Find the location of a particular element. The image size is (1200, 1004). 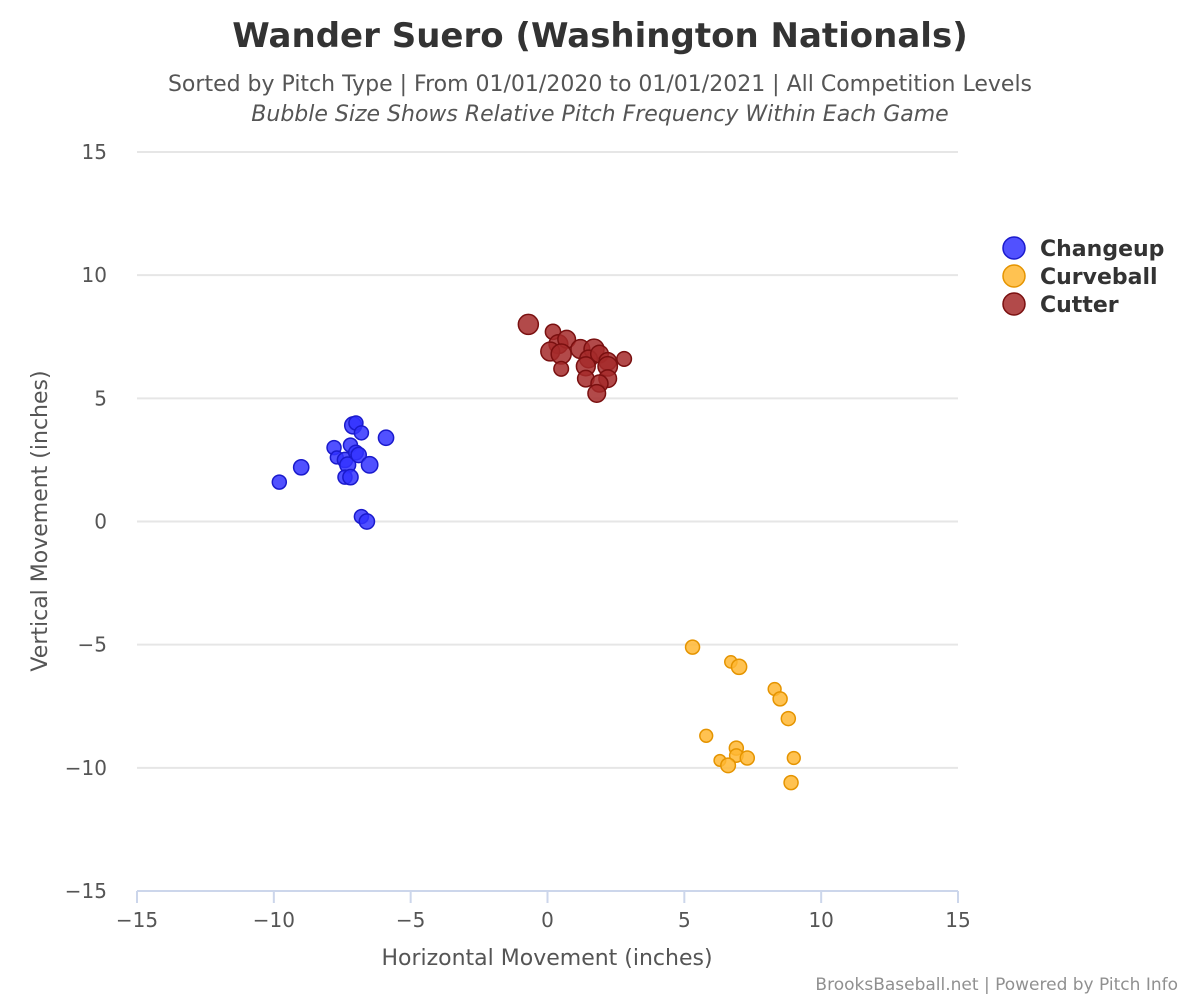

legend-item-cutter: Cutter is located at coordinates (1060, 305).